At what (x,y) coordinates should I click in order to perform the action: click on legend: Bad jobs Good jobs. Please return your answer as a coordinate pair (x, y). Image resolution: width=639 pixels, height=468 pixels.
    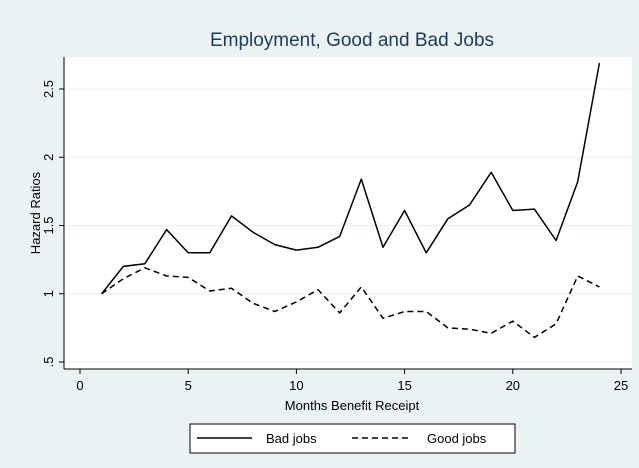
    Looking at the image, I should click on (352, 438).